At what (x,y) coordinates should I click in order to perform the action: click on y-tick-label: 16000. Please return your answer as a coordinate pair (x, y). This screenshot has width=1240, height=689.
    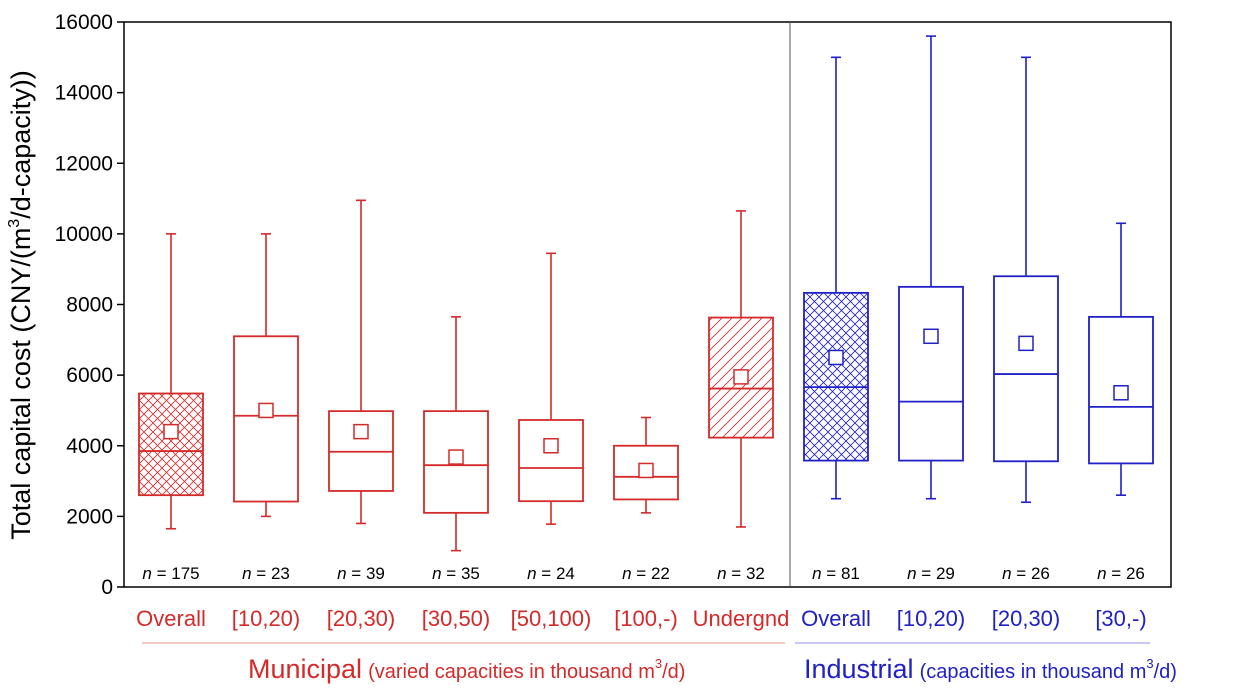
    Looking at the image, I should click on (84, 22).